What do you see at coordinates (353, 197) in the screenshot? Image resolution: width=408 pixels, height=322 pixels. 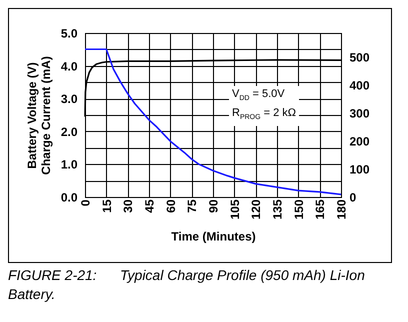 I see `y2-tick-label: 0` at bounding box center [353, 197].